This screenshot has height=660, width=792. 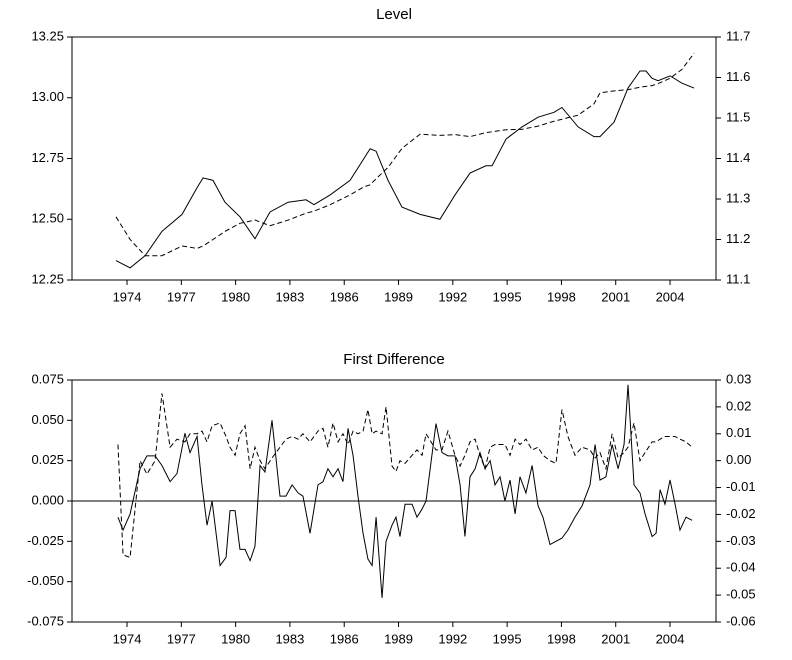 What do you see at coordinates (741, 540) in the screenshot?
I see `y2-tick-label: -0.03` at bounding box center [741, 540].